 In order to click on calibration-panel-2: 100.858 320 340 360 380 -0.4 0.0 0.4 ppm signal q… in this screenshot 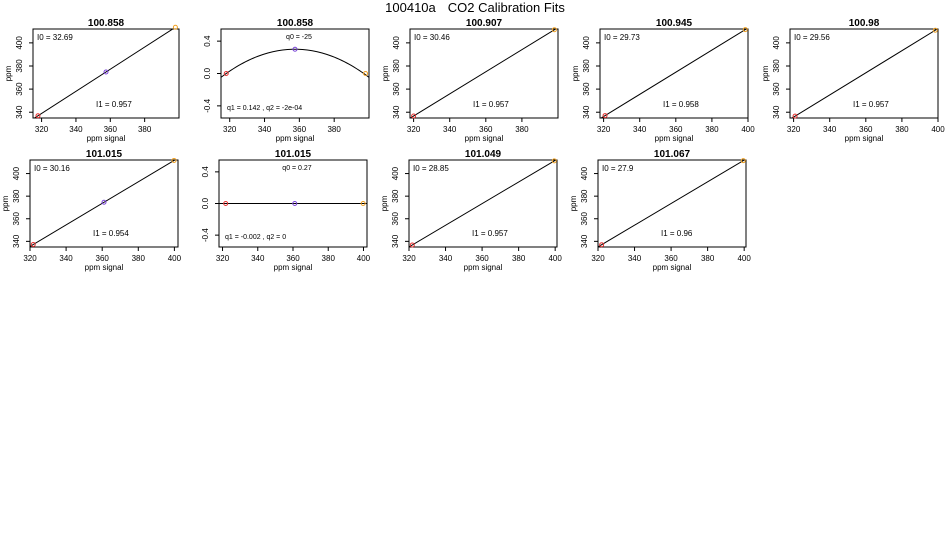, I will do `click(286, 80)`.